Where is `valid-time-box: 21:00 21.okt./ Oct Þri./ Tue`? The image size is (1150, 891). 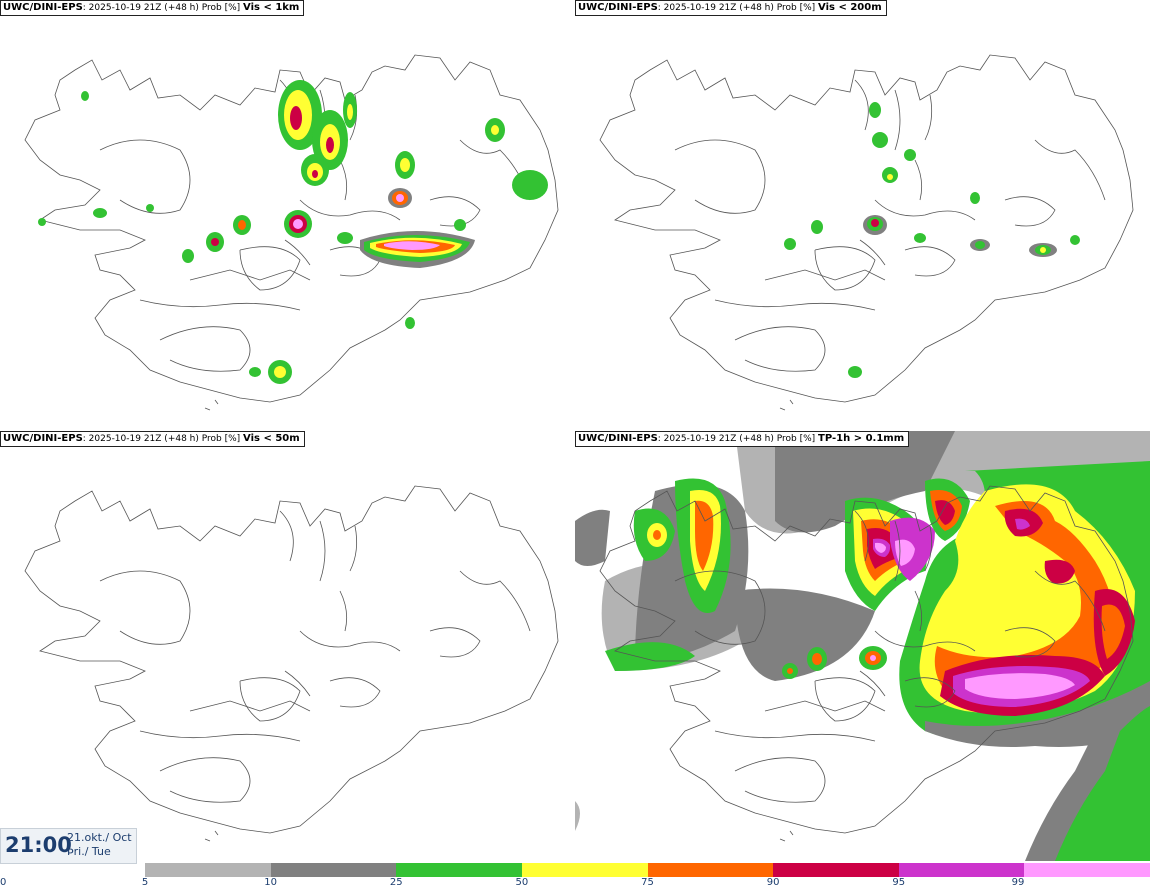
valid-time-box: 21:00 21.okt./ Oct Þri./ Tue is located at coordinates (68, 846).